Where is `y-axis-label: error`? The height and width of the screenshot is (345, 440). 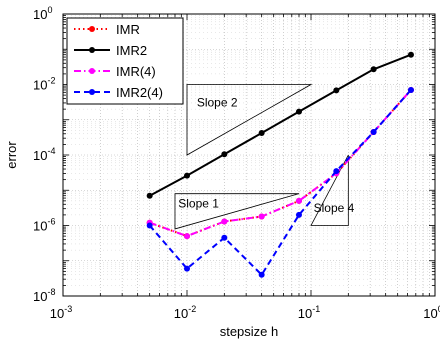
y-axis-label: error is located at coordinates (11, 155).